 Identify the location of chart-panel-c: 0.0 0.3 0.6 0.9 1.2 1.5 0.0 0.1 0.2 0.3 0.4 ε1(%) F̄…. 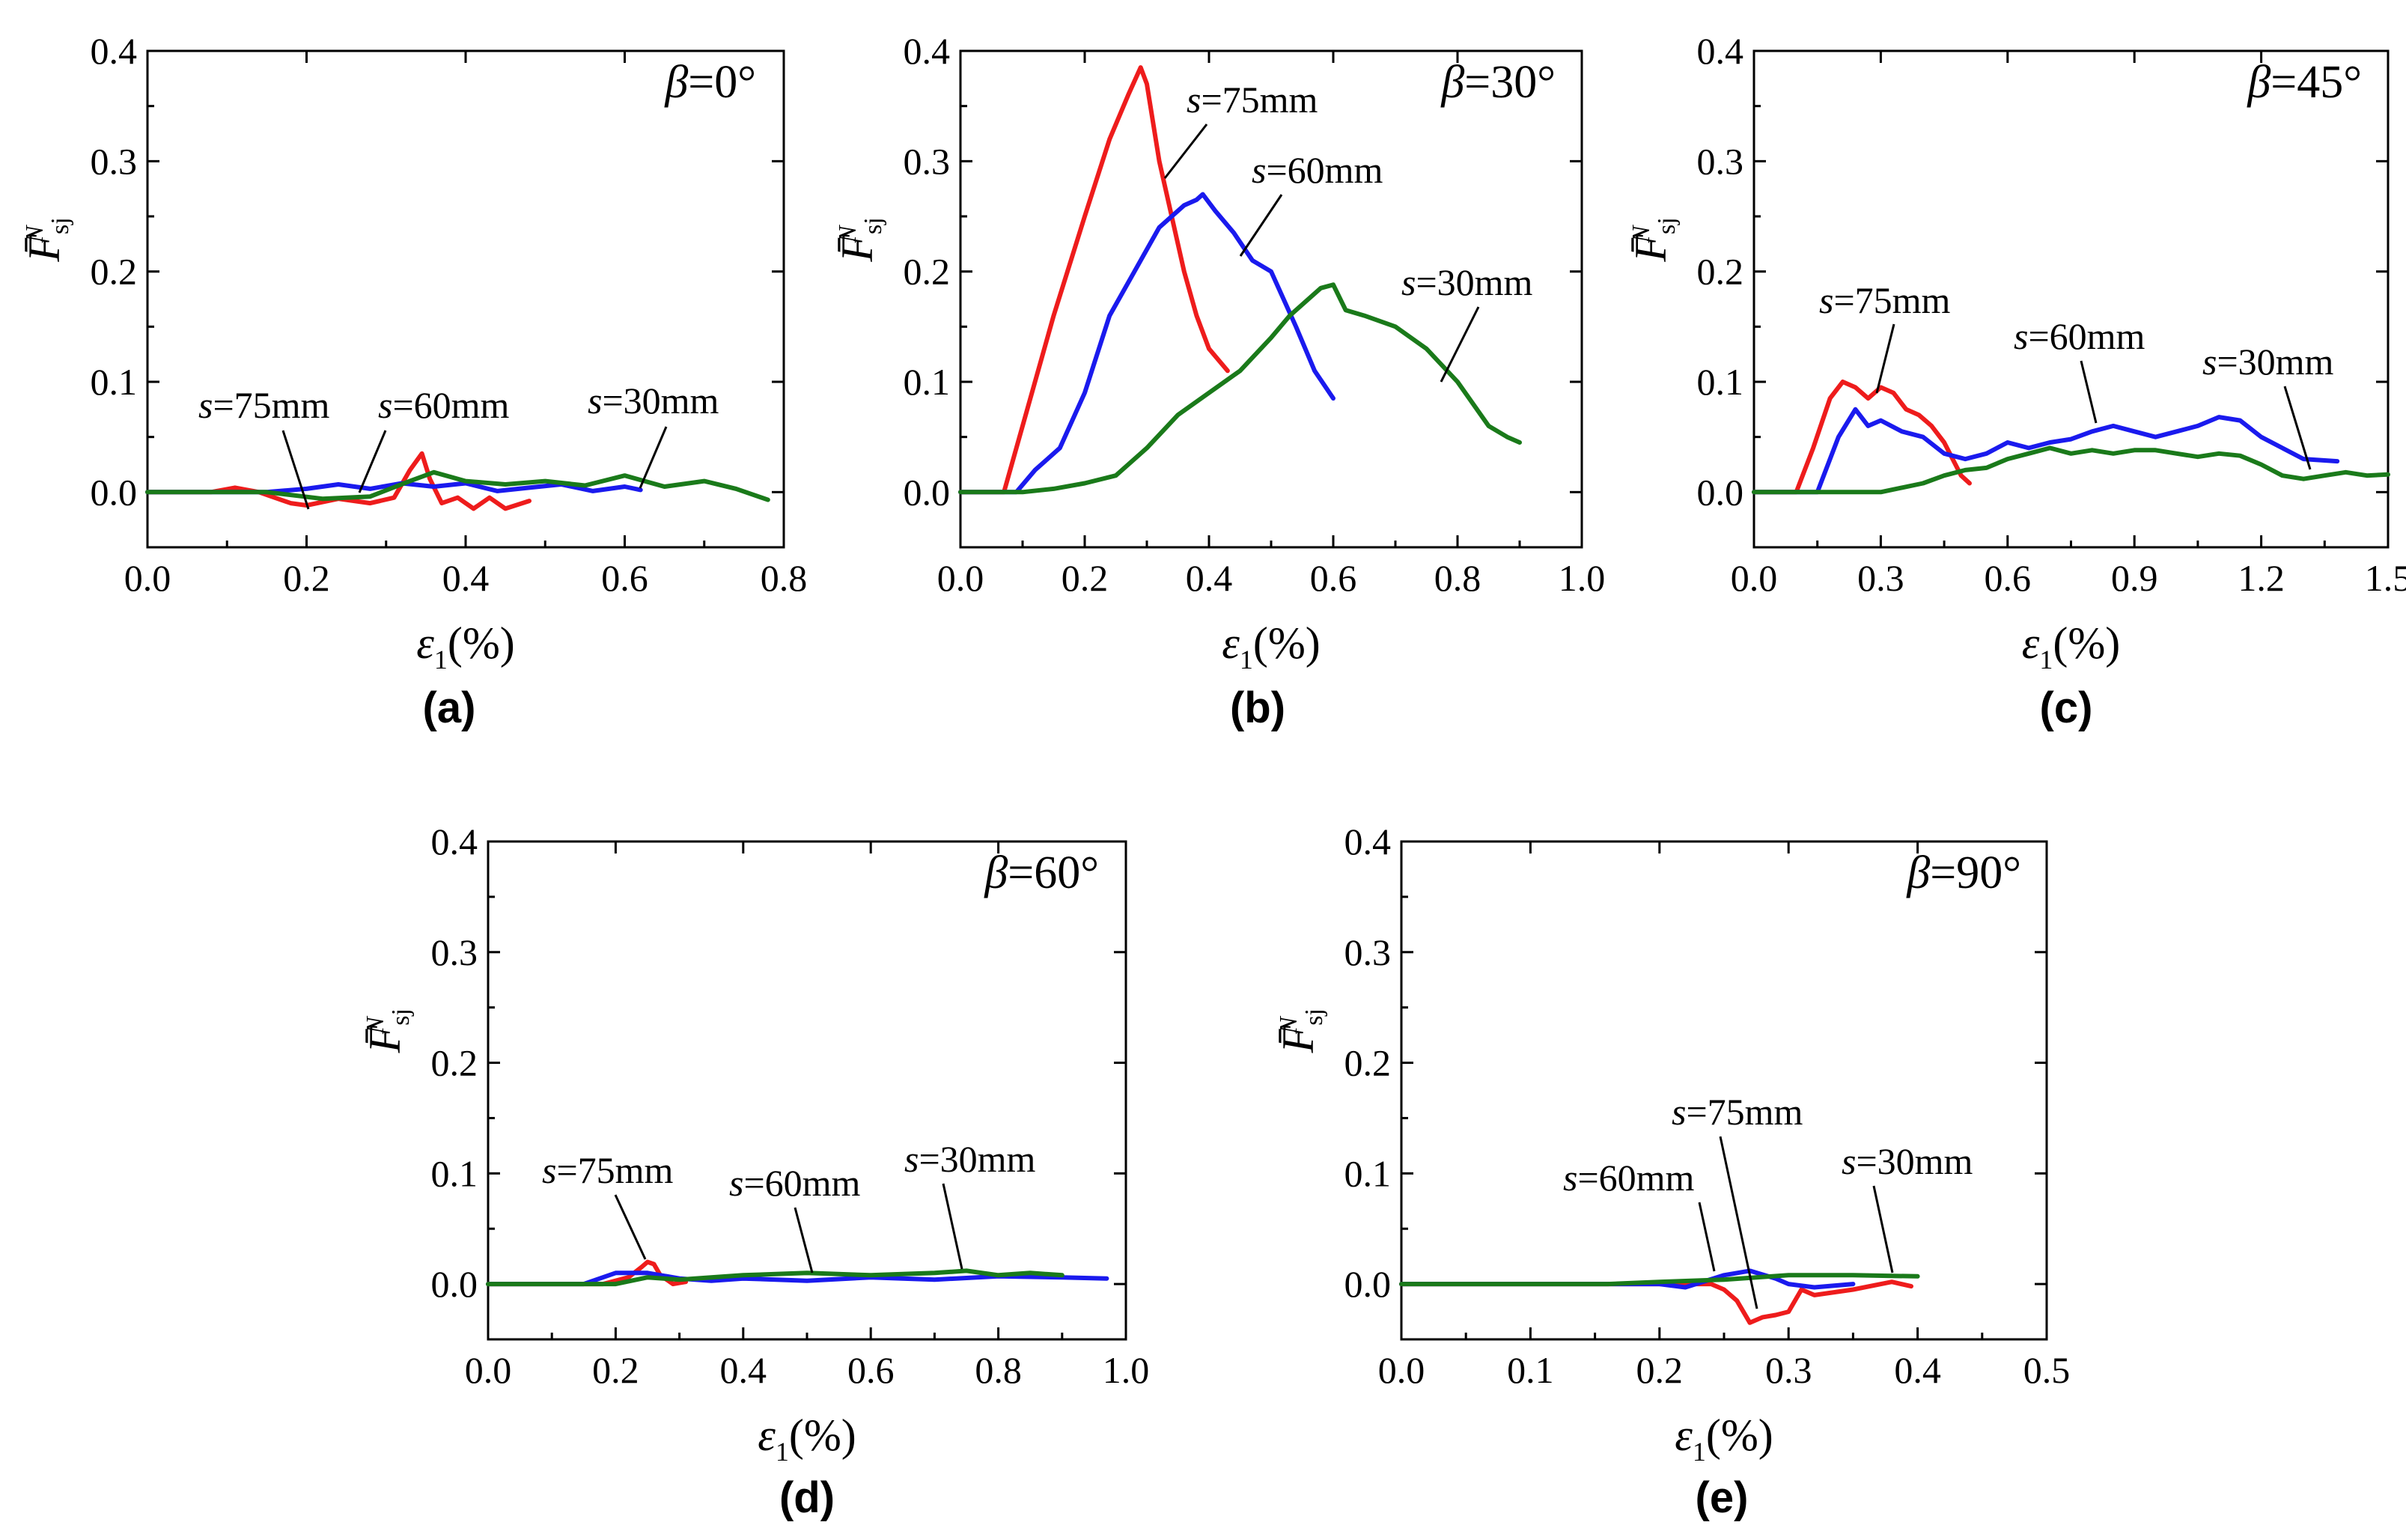
(2016, 381).